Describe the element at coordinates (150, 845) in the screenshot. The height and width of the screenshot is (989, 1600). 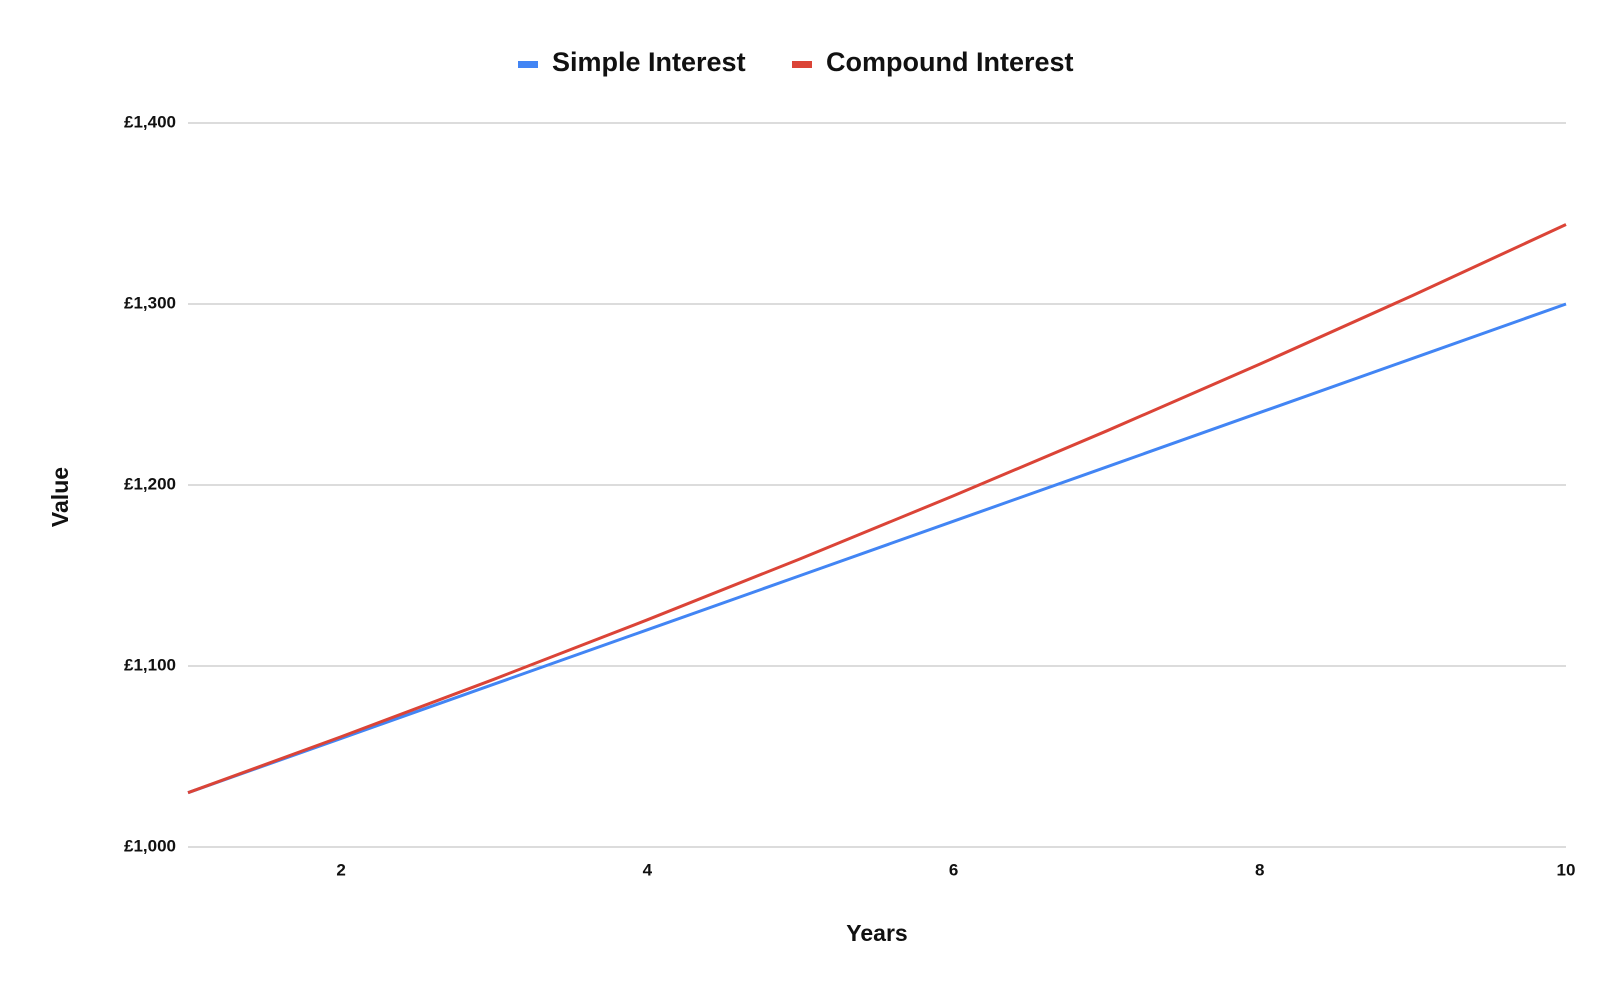
I see `y-tick-label: £1,000` at that location.